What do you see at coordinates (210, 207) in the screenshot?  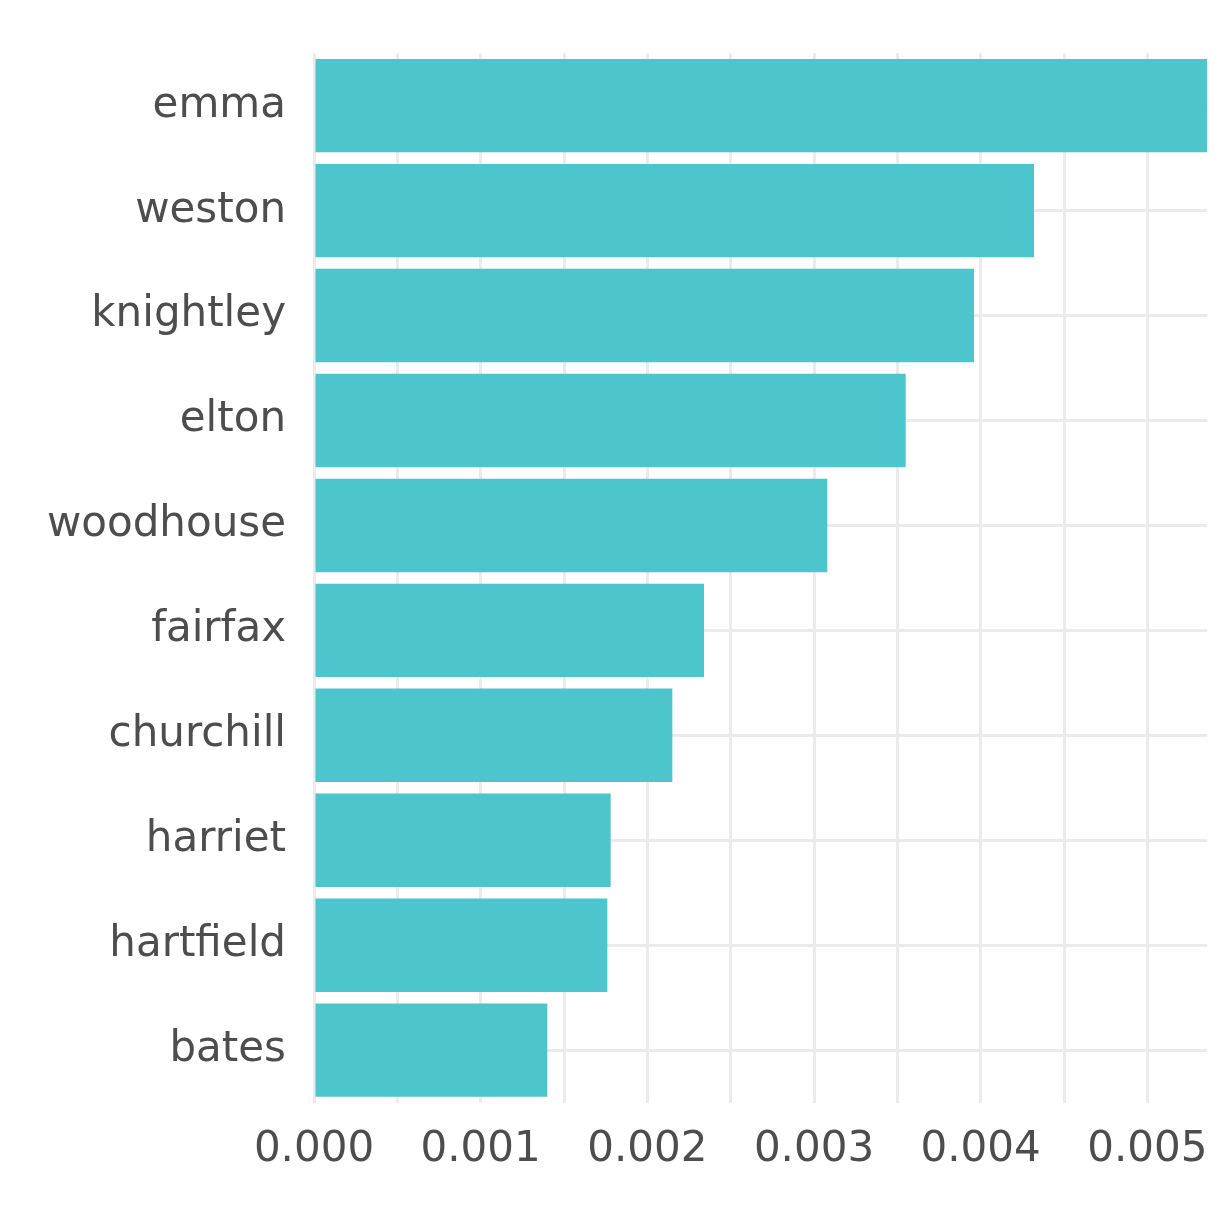 I see `y-tick-label: weston` at bounding box center [210, 207].